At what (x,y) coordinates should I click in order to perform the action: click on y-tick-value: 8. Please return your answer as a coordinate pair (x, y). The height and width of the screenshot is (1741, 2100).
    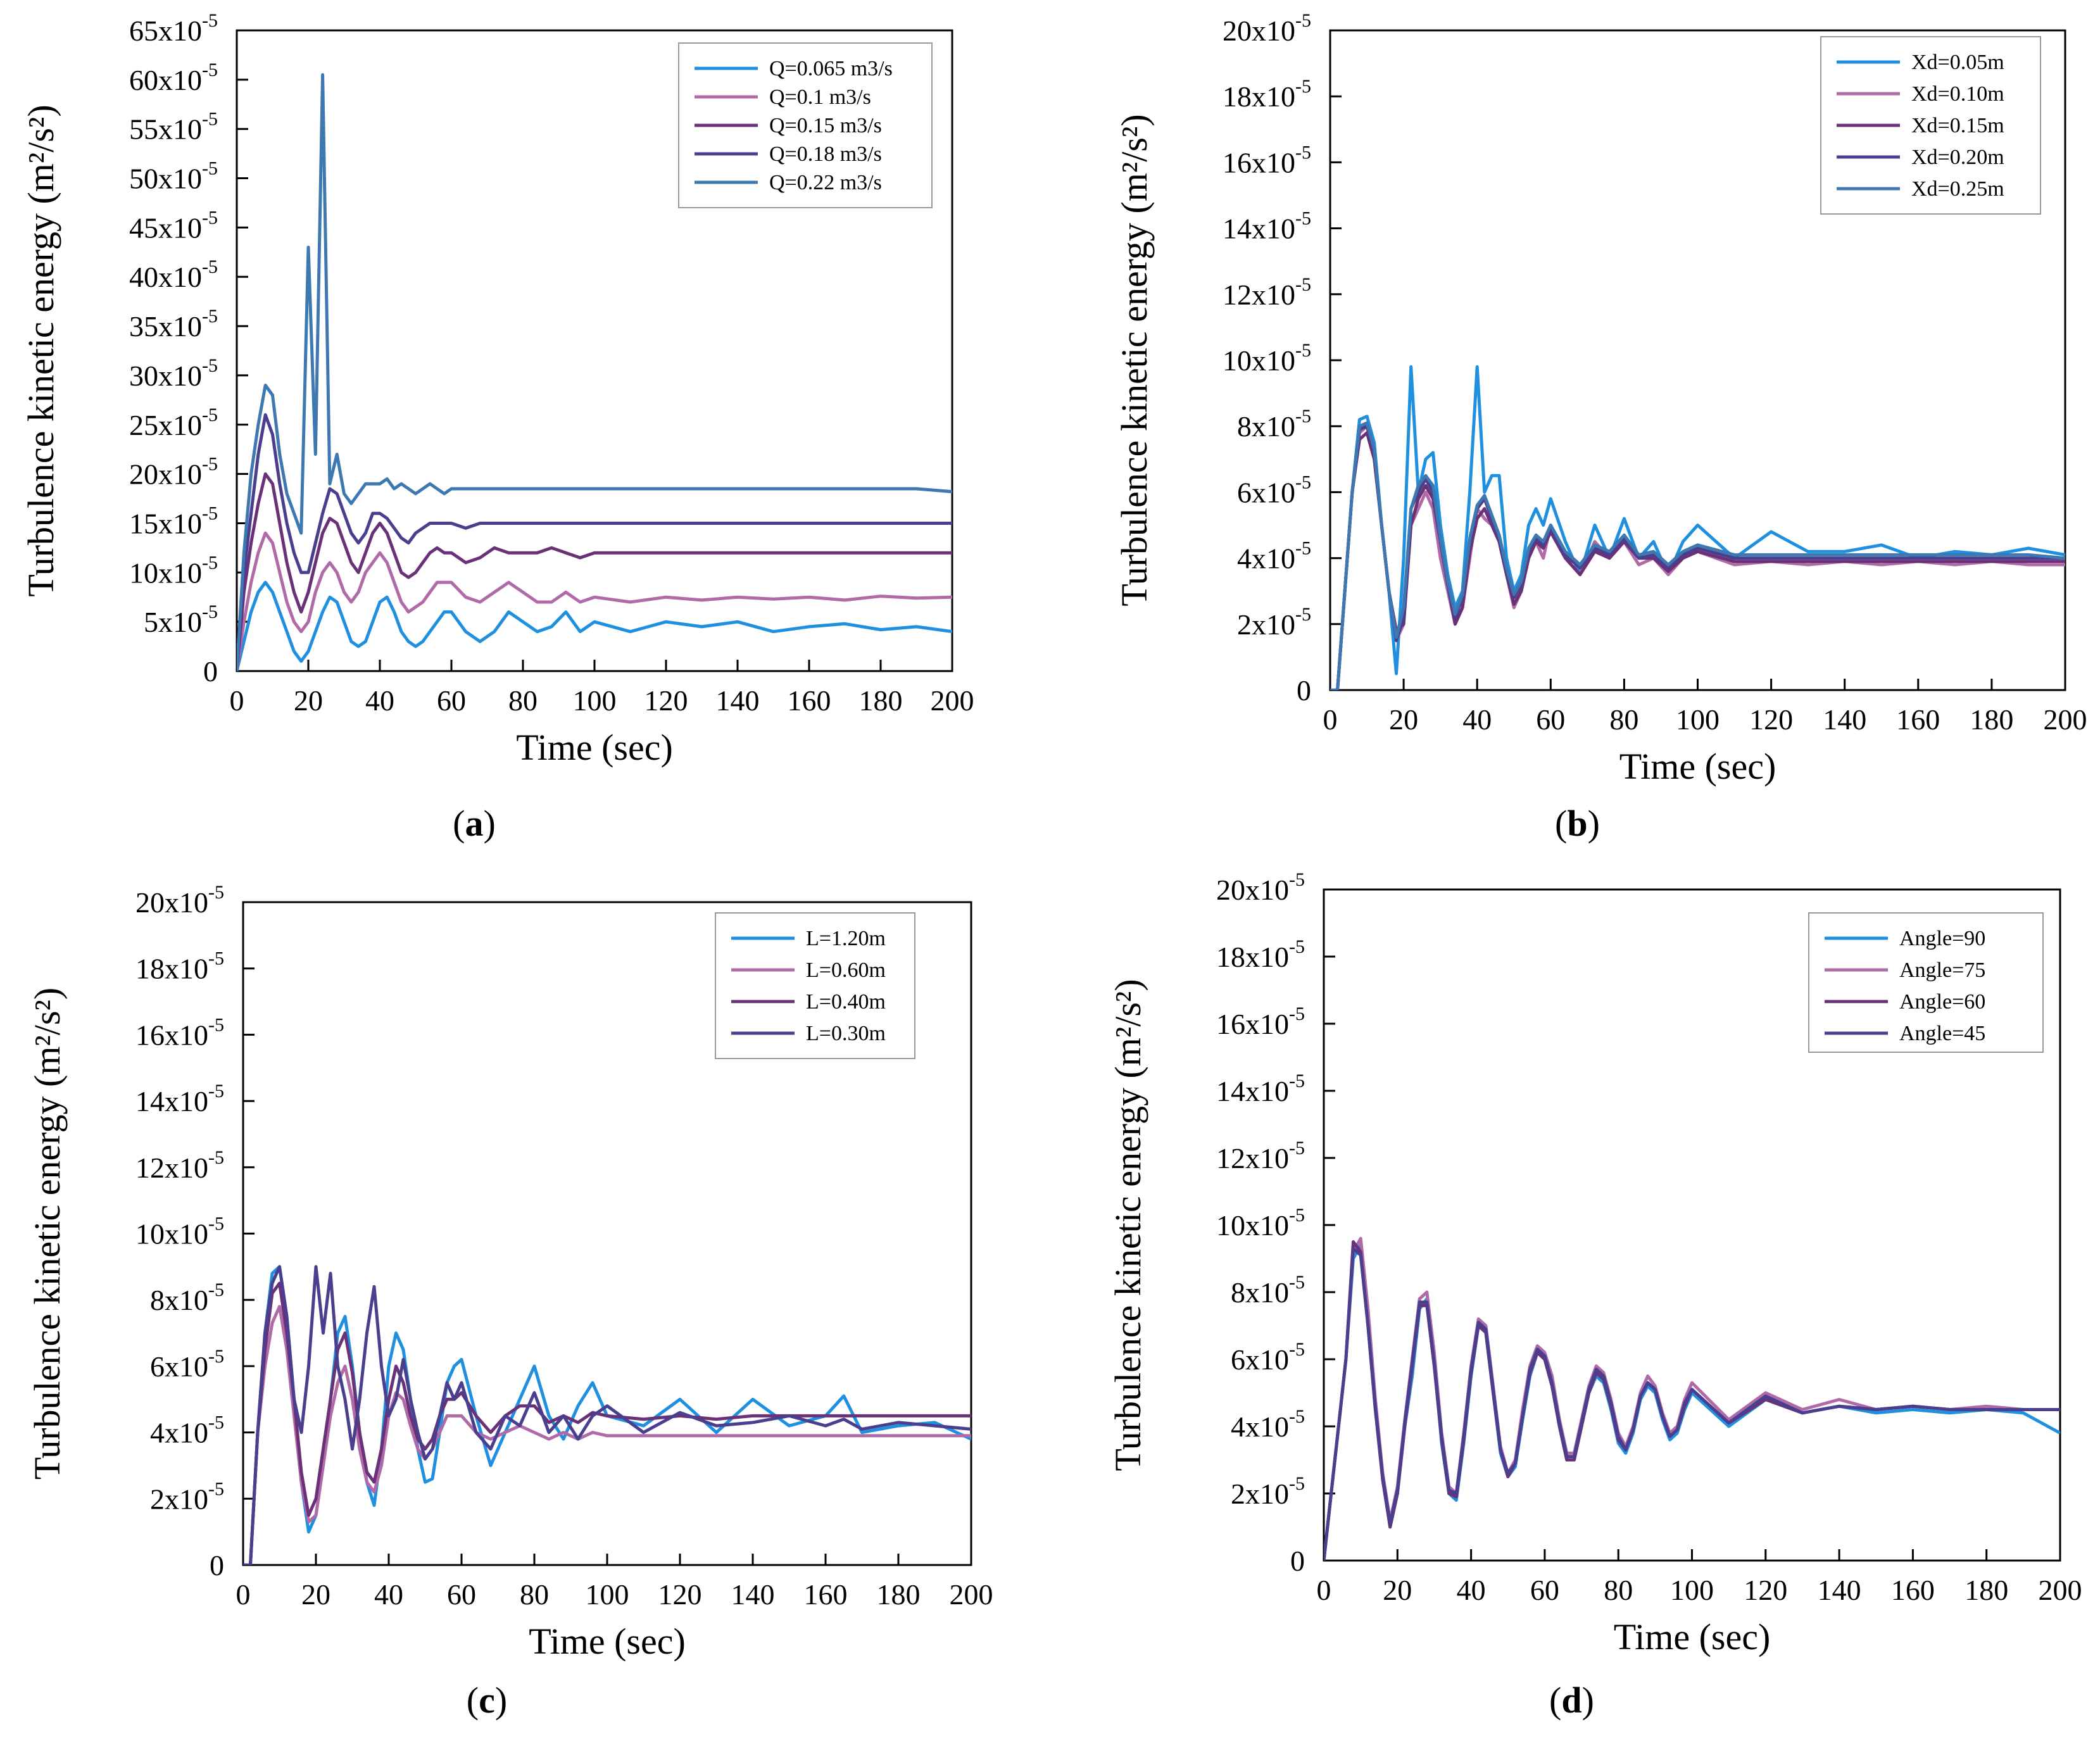
    Looking at the image, I should click on (157, 1300).